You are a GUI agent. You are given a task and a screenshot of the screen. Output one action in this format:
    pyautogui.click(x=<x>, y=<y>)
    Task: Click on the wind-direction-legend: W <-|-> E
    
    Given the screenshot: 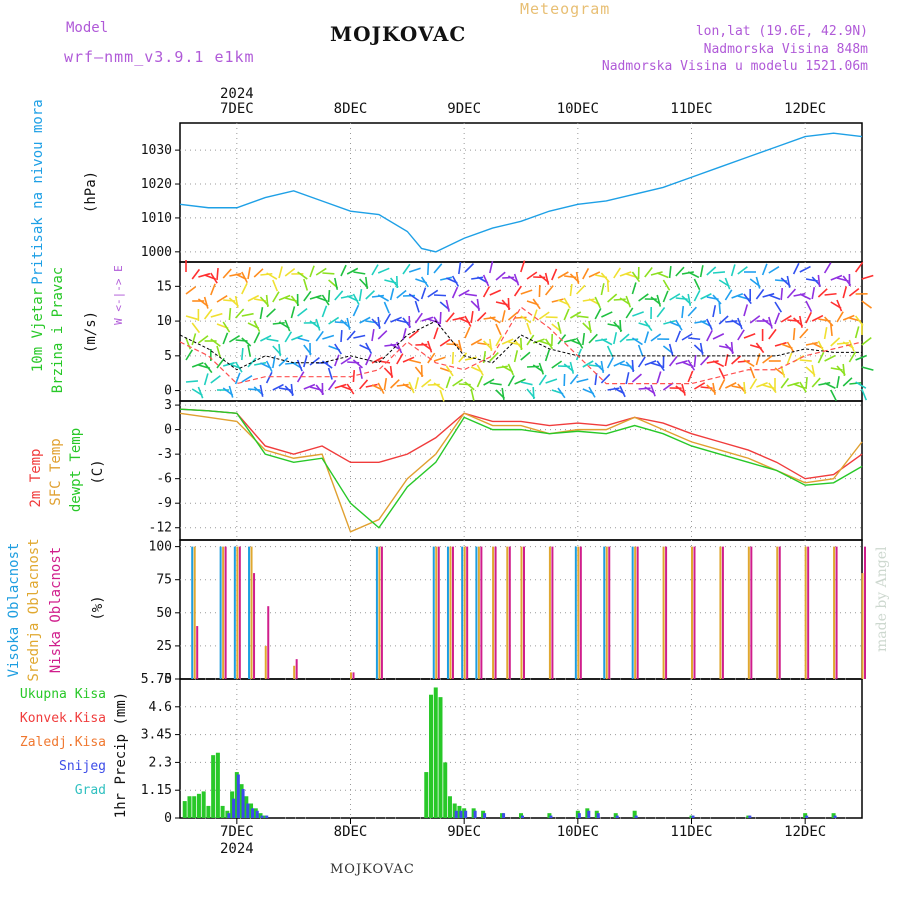 What is the action you would take?
    pyautogui.click(x=118, y=295)
    